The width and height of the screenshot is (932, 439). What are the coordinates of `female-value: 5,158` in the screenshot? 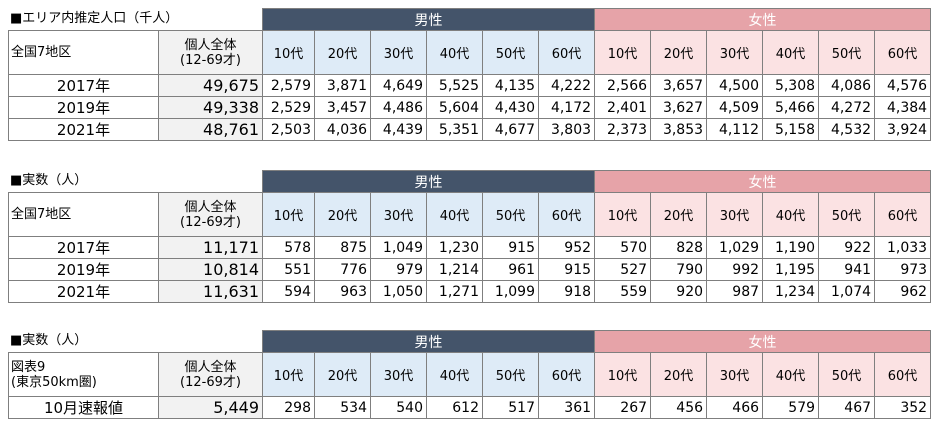 It's located at (791, 129).